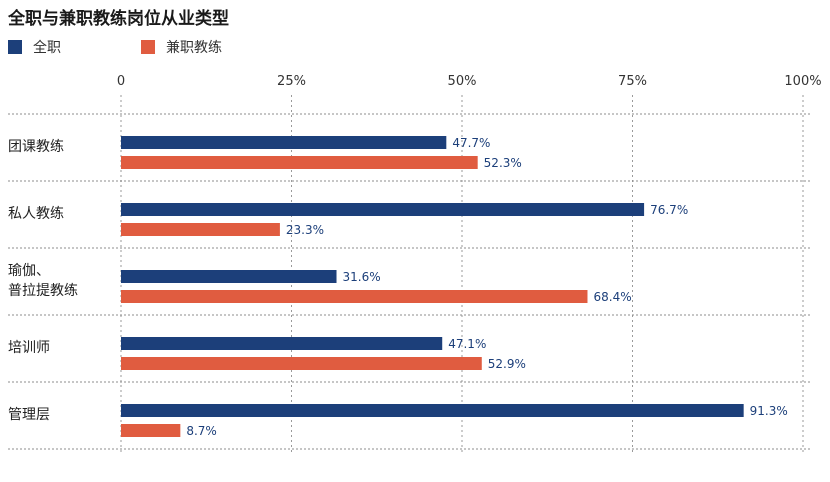  What do you see at coordinates (47, 48) in the screenshot?
I see `legend-label-fulltime: 全职` at bounding box center [47, 48].